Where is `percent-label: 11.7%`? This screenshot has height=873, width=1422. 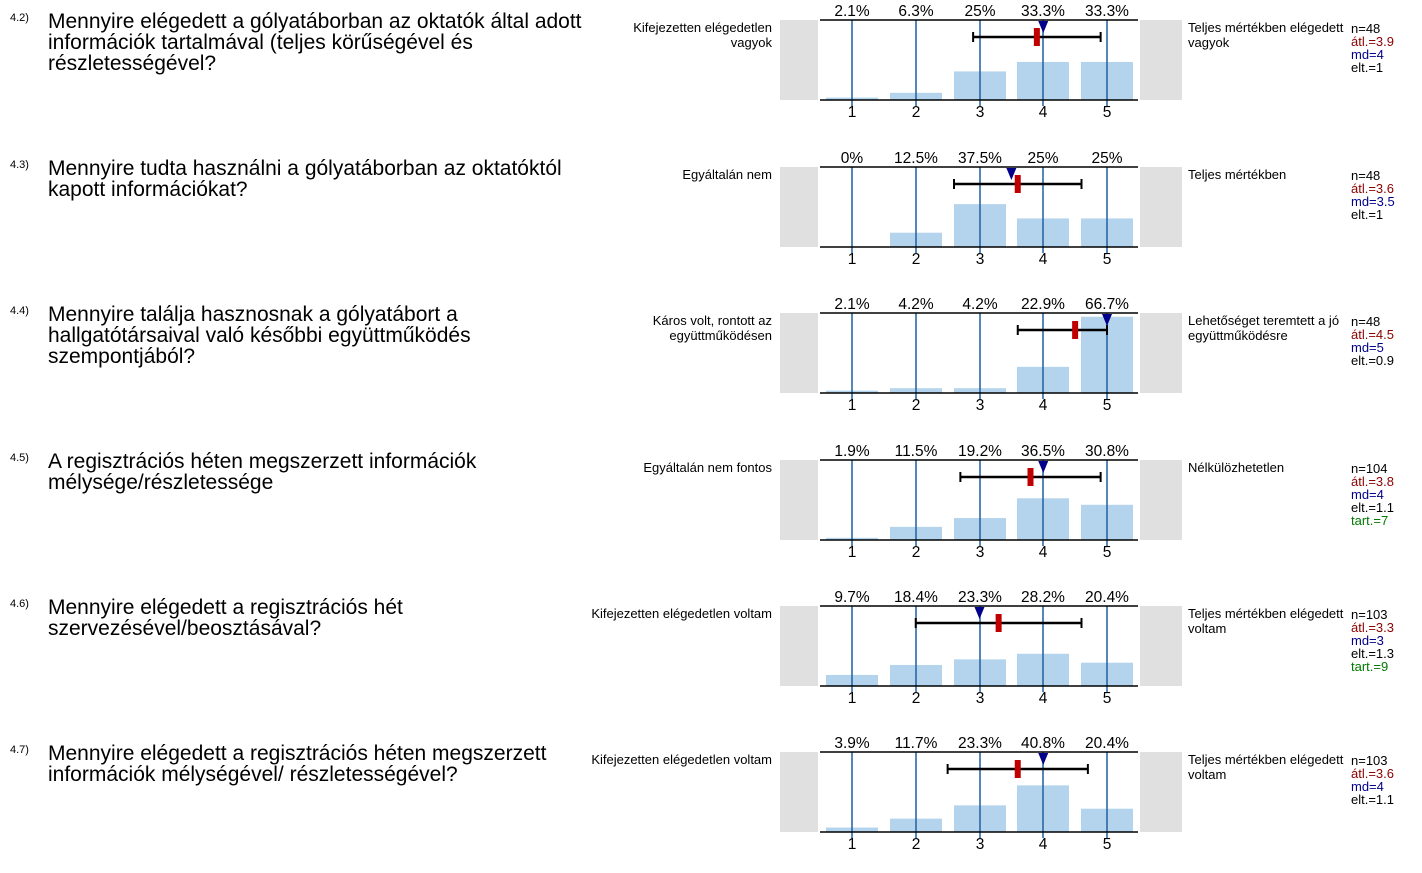 percent-label: 11.7% is located at coordinates (916, 743).